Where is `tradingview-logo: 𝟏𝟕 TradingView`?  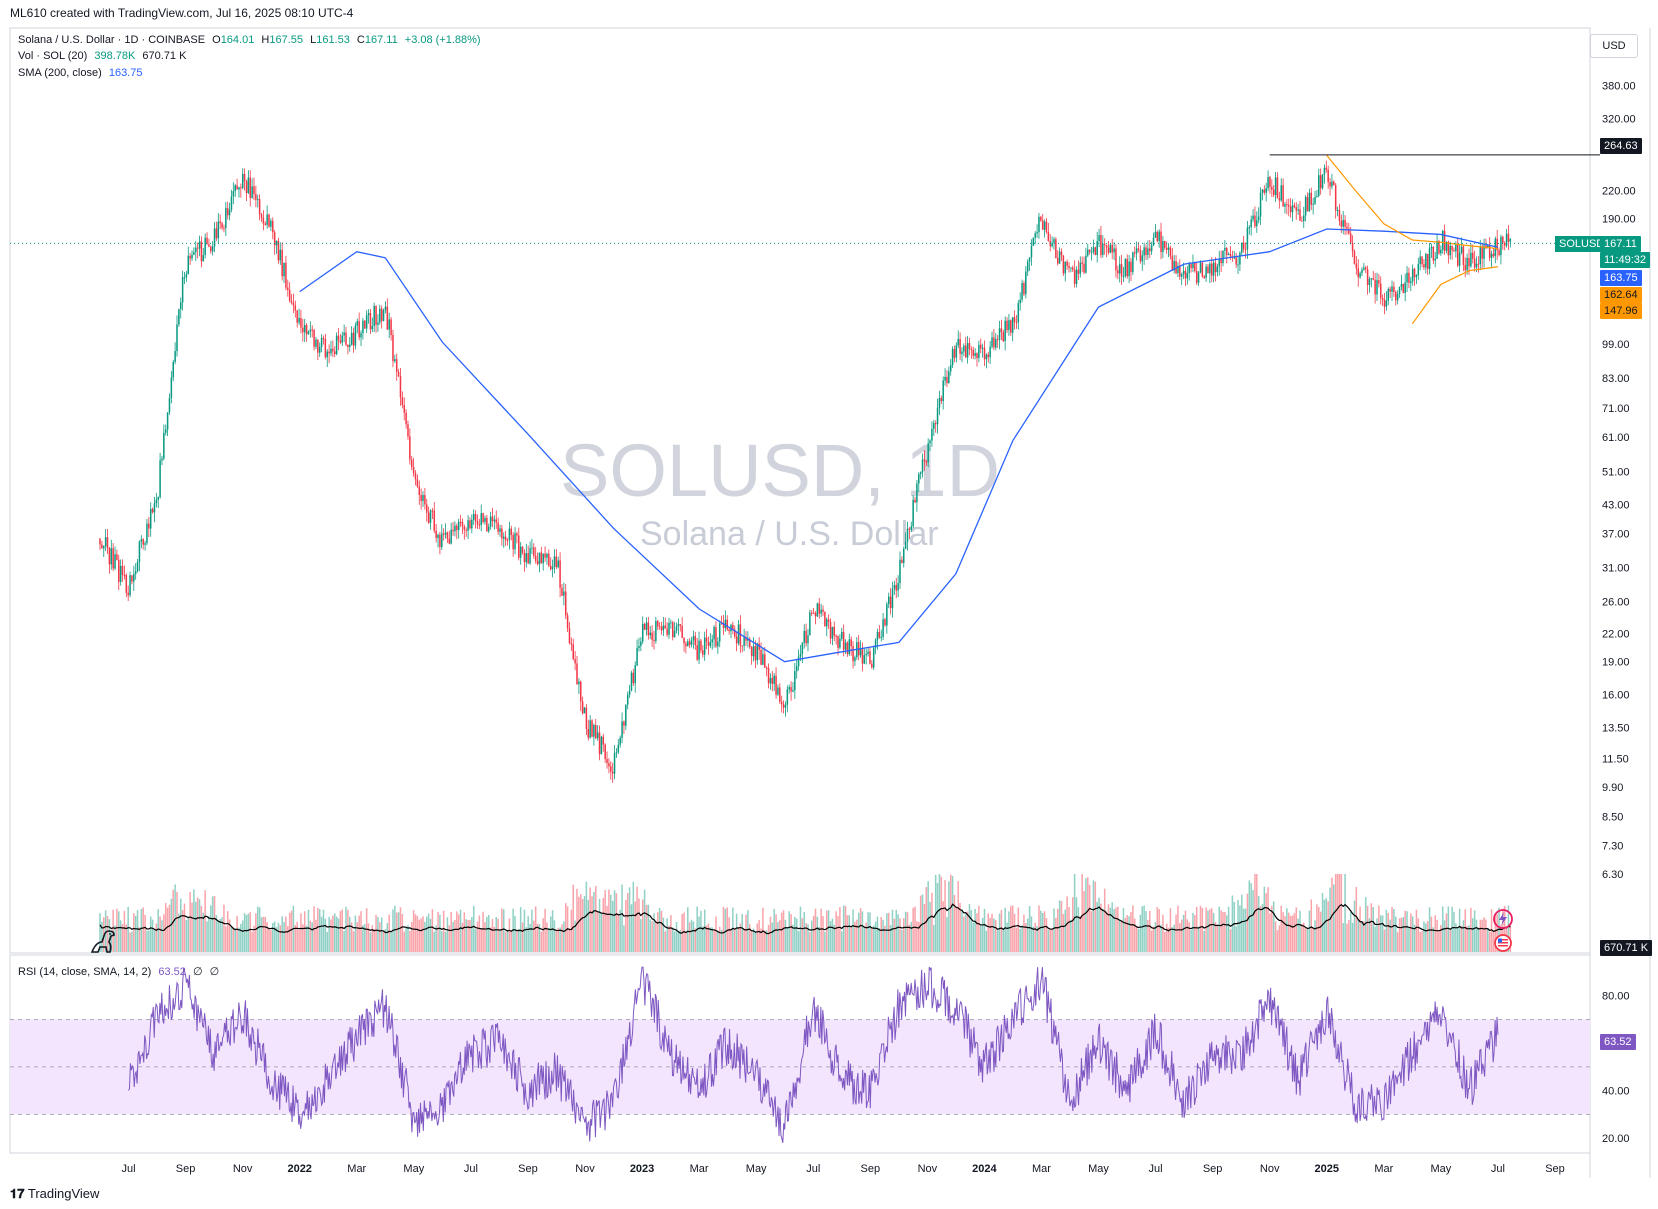
tradingview-logo: 𝟏𝟕 TradingView is located at coordinates (54, 1194).